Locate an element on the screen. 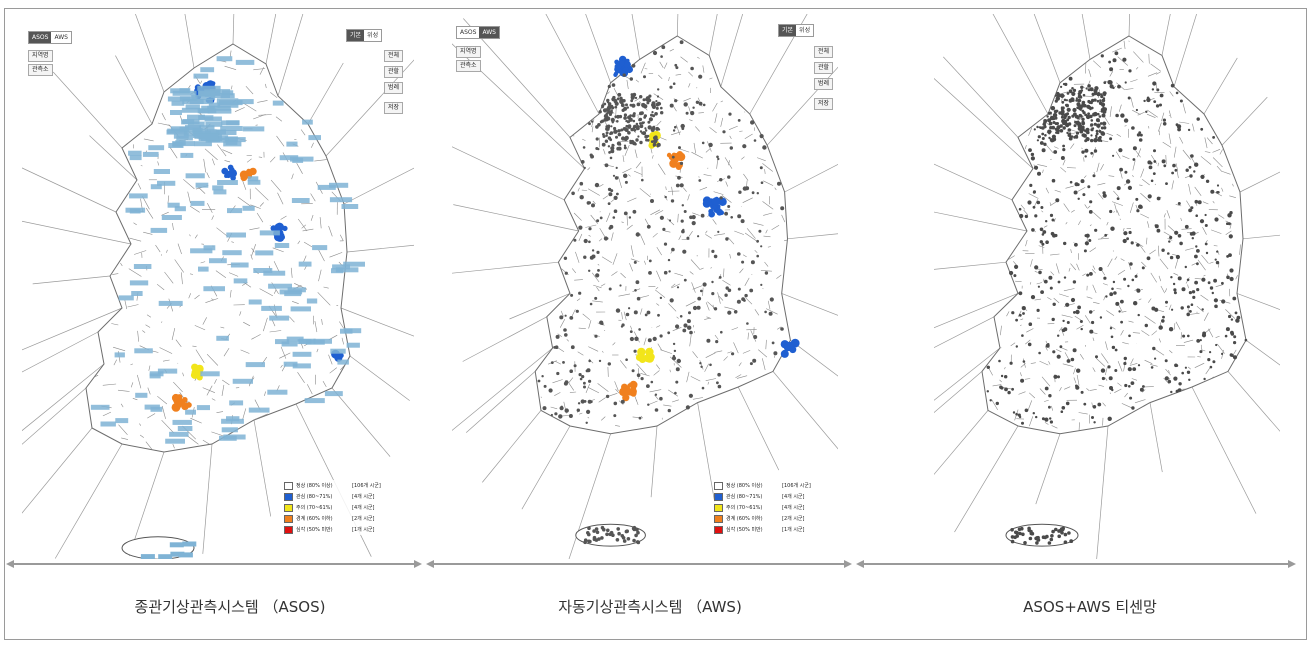 Image resolution: width=1313 pixels, height=646 pixels. panel-divider-arrows is located at coordinates (651, 564).